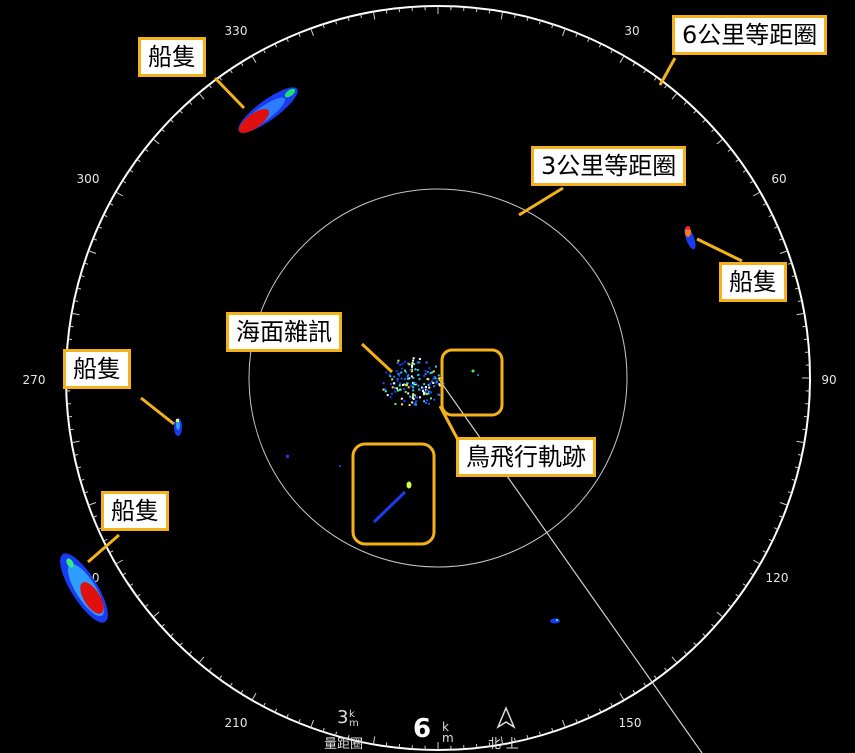 The height and width of the screenshot is (753, 855). Describe the element at coordinates (777, 578) in the screenshot. I see `bearing-120: 120` at that location.